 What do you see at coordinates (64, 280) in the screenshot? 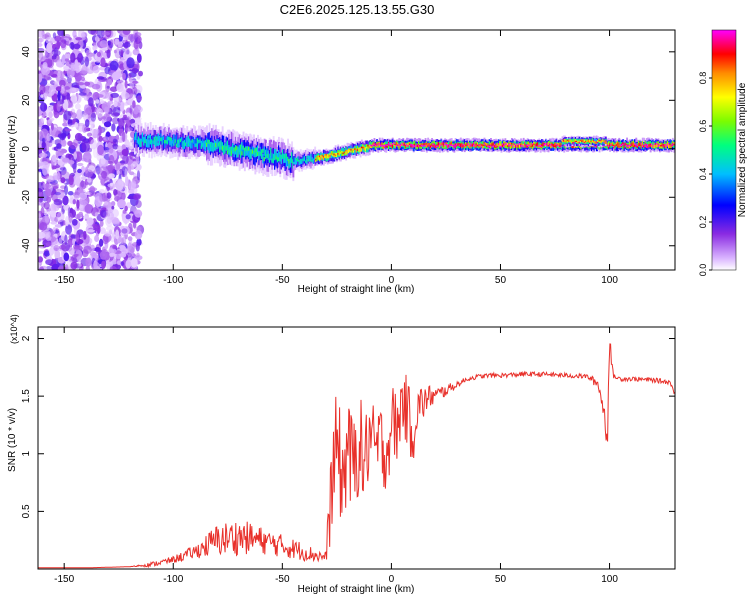
I see `spectrogram-x-tick-label: -150` at bounding box center [64, 280].